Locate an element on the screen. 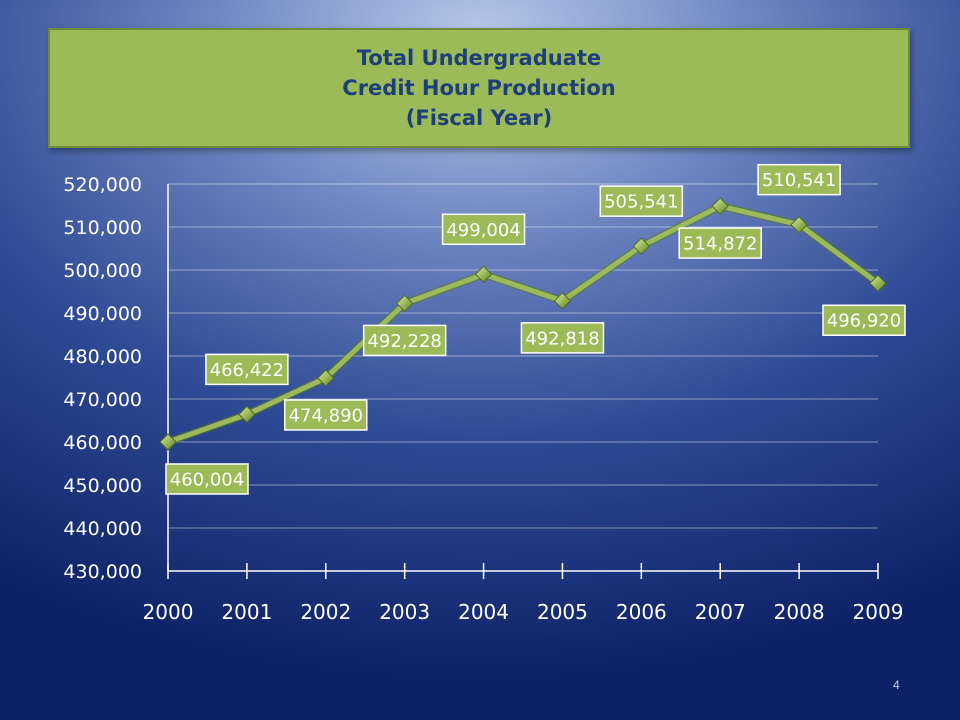 The image size is (960, 720). data-label: 514,872 is located at coordinates (720, 243).